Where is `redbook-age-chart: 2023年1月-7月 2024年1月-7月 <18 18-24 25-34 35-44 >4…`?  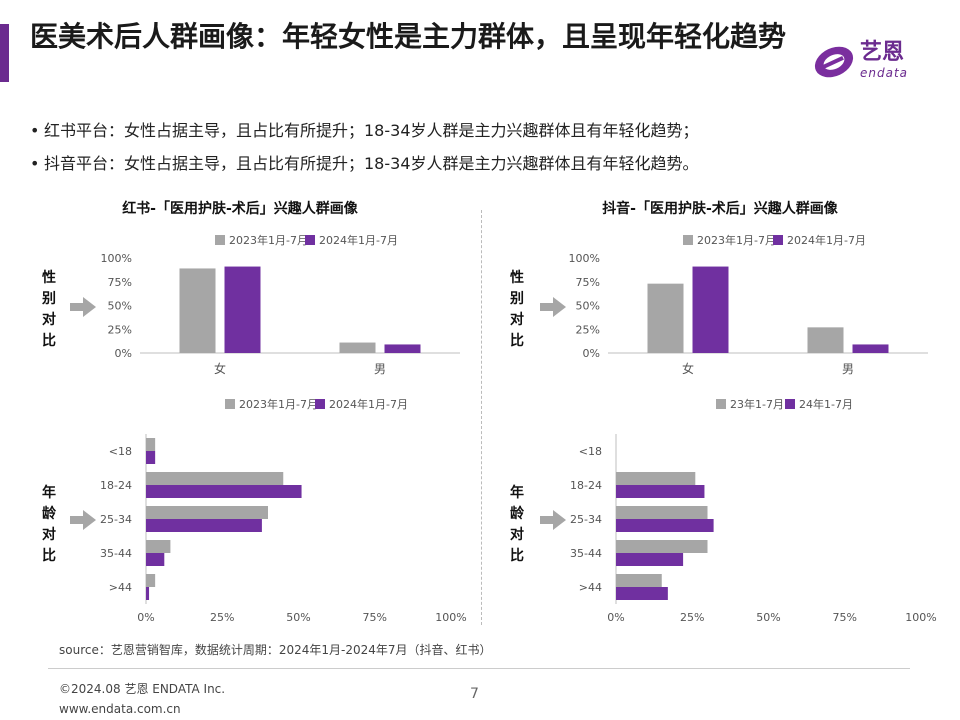
redbook-age-chart: 2023年1月-7月 2024年1月-7月 <18 18-24 25-34 35-44 >4… is located at coordinates (283, 510).